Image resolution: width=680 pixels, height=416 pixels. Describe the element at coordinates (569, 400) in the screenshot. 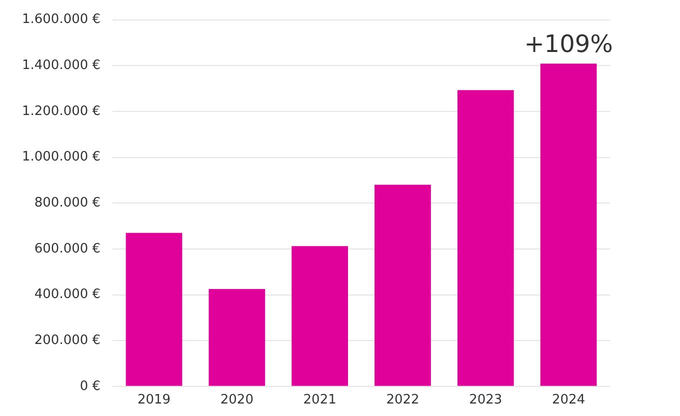

I see `x-tick-label: 2024` at that location.